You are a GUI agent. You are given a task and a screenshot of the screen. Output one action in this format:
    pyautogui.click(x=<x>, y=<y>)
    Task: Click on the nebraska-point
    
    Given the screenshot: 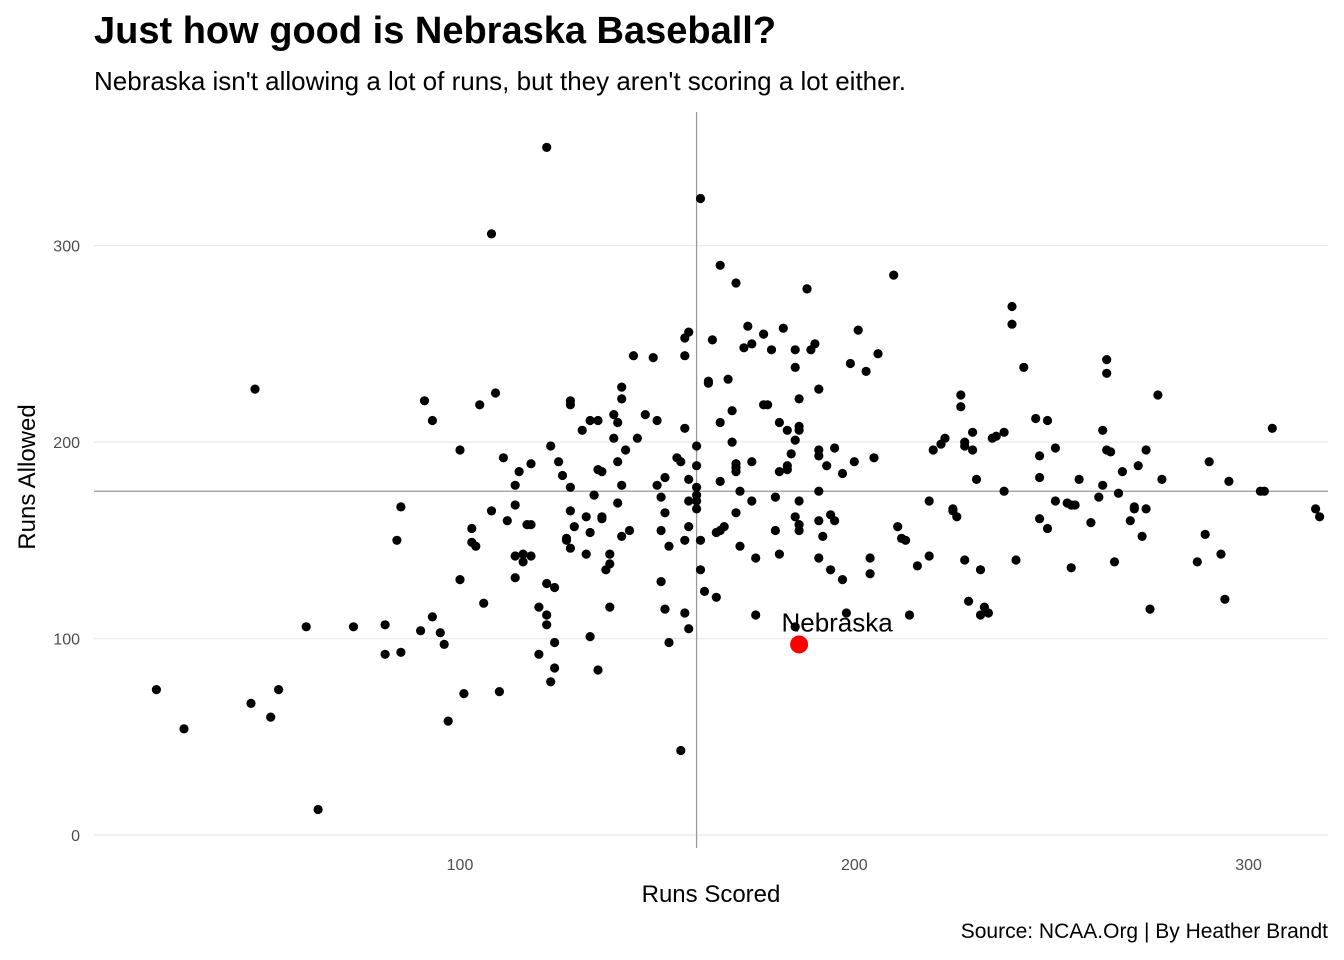 What is the action you would take?
    pyautogui.click(x=799, y=644)
    